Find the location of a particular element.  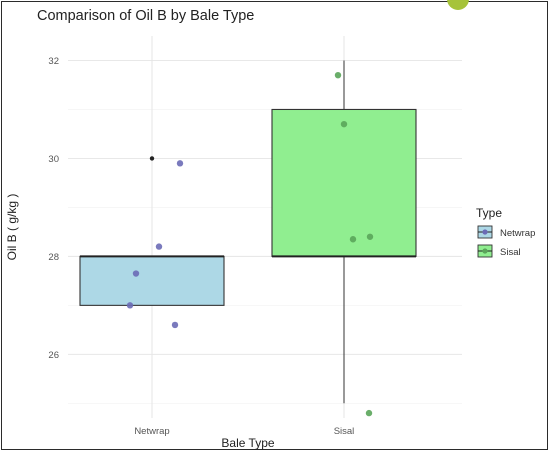

y-axis-title: Oil B ( g/kg ) is located at coordinates (12, 227).